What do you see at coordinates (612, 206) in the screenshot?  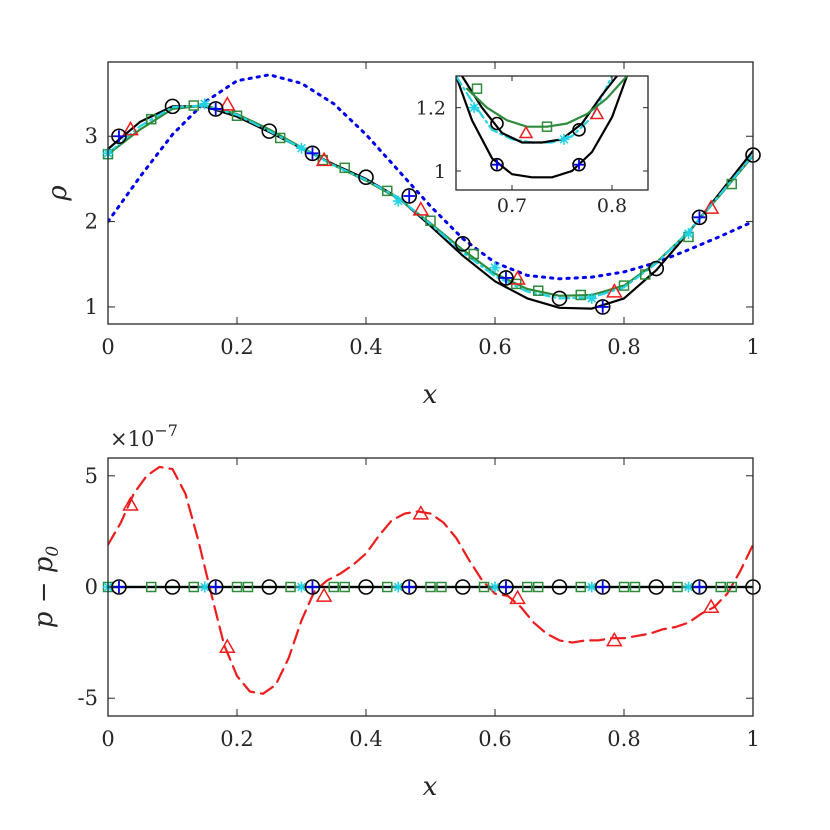 I see `inset-xticklabel-1: 0.8` at bounding box center [612, 206].